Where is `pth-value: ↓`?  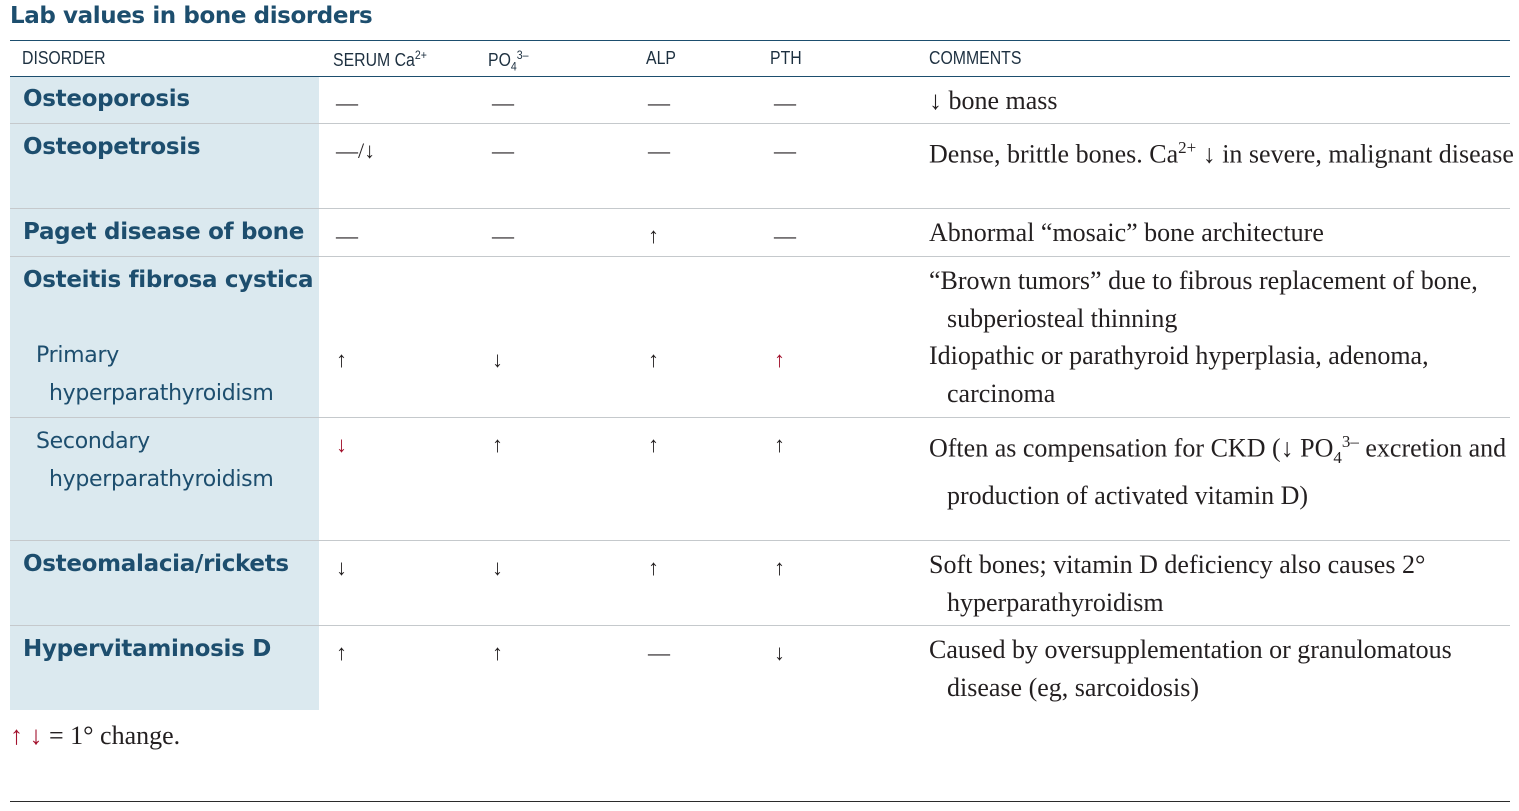
pth-value: ↓ is located at coordinates (779, 652).